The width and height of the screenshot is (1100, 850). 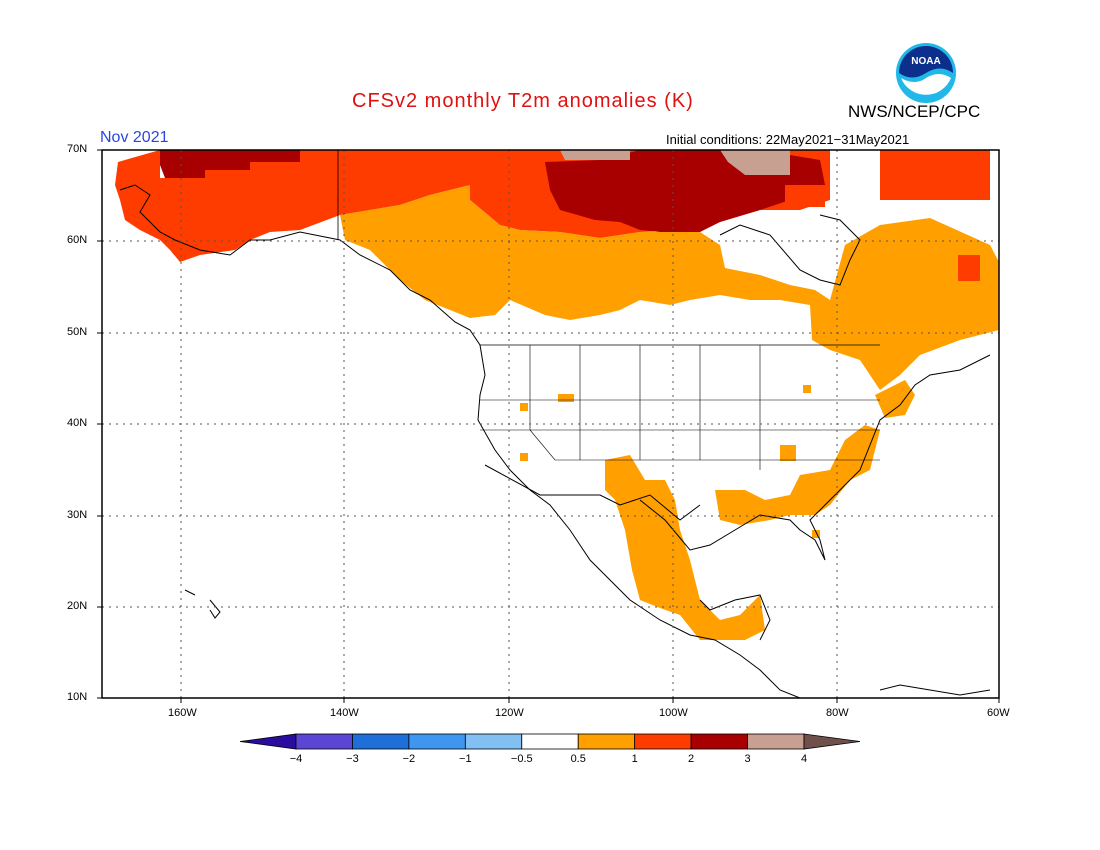 What do you see at coordinates (409, 759) in the screenshot?
I see `colorbar-label: −2` at bounding box center [409, 759].